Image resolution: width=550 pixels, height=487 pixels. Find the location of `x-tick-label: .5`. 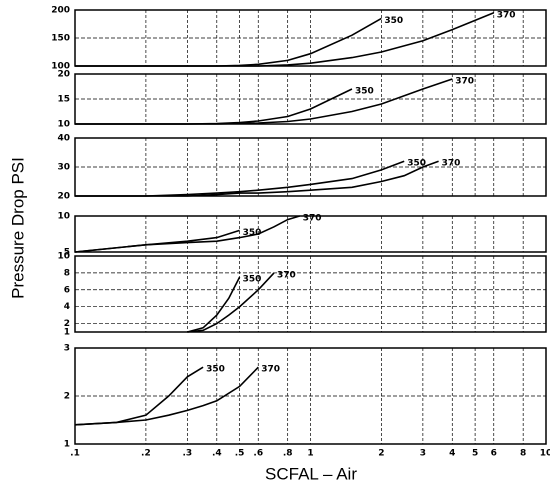

x-tick-label: .5 is located at coordinates (240, 454).